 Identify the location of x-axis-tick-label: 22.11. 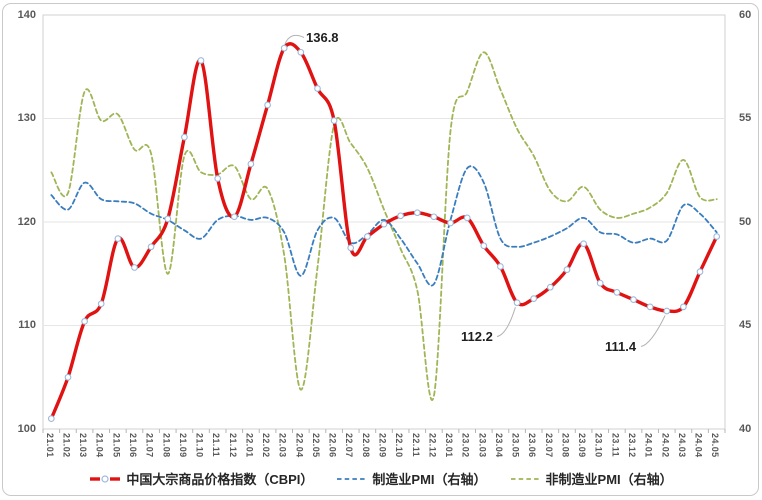
(415, 445).